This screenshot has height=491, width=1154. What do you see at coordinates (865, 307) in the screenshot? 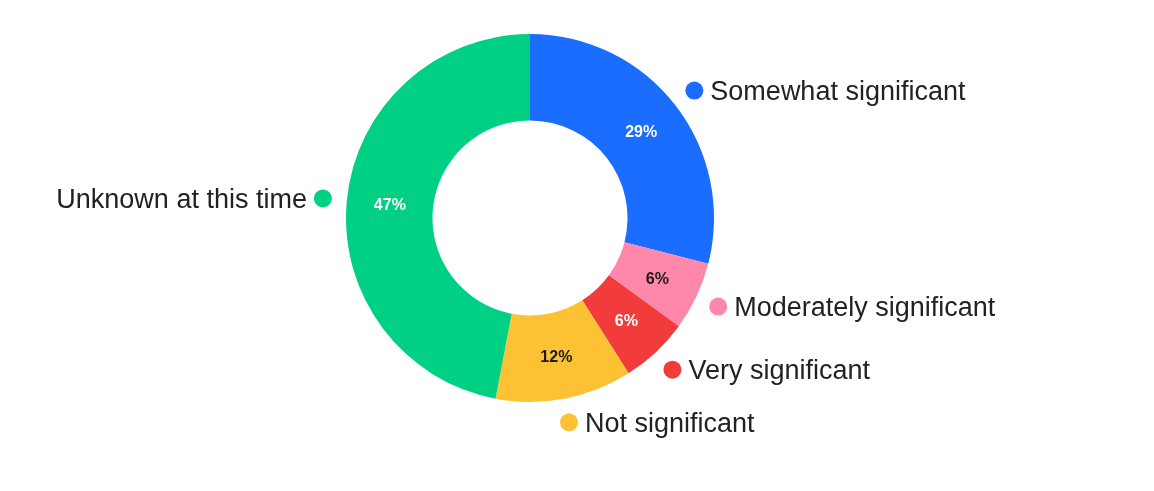
I see `legend-label: Moderately significant` at bounding box center [865, 307].